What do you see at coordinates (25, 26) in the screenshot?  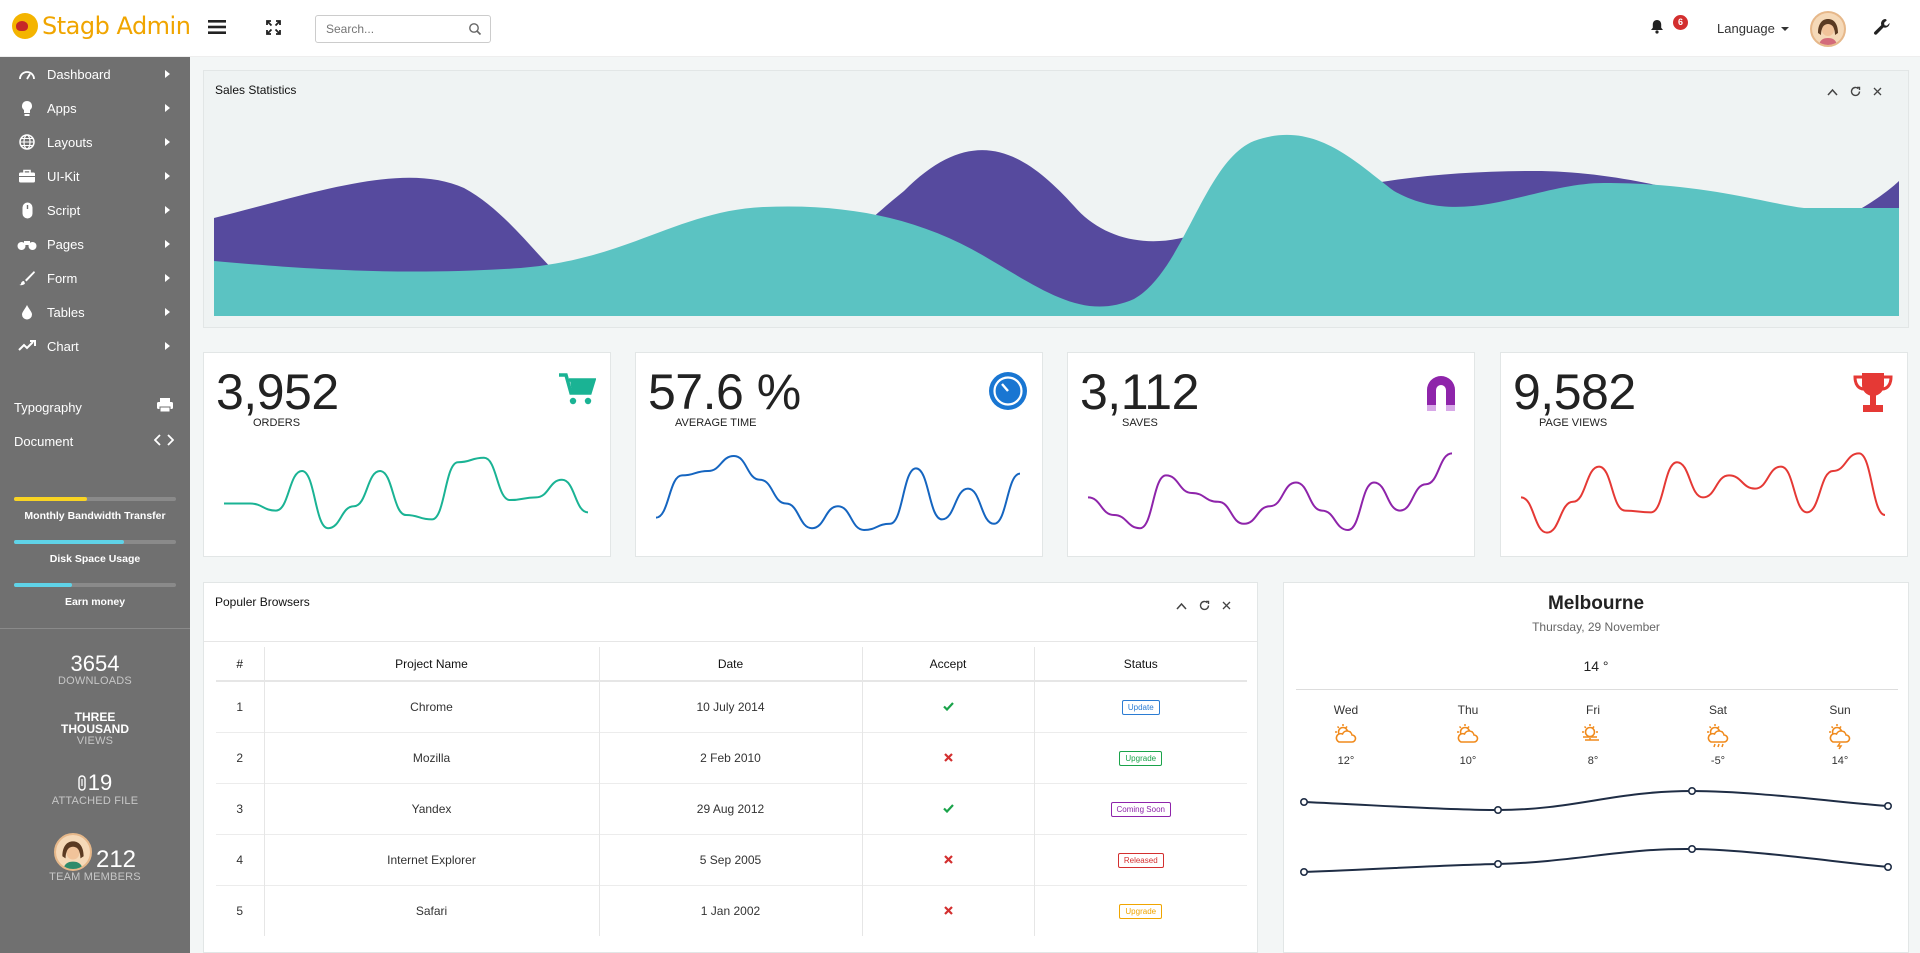 I see `logo-icon` at bounding box center [25, 26].